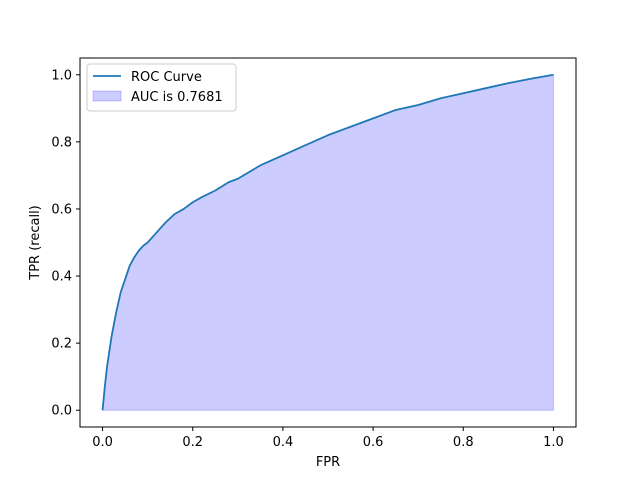 Image resolution: width=640 pixels, height=480 pixels. Describe the element at coordinates (35, 242) in the screenshot. I see `y-axis-label: TPR (recall)` at that location.